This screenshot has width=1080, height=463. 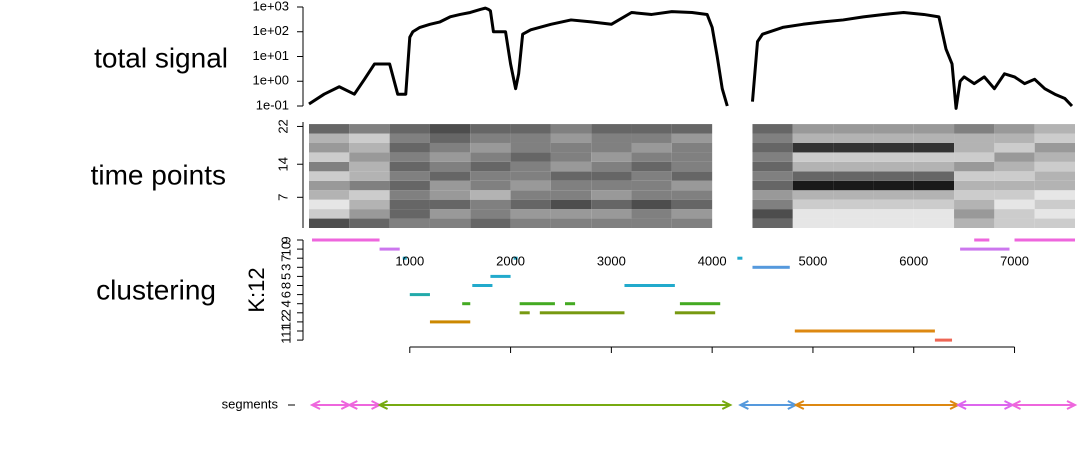 I want to click on x-tick-label: 1000, so click(x=409, y=260).